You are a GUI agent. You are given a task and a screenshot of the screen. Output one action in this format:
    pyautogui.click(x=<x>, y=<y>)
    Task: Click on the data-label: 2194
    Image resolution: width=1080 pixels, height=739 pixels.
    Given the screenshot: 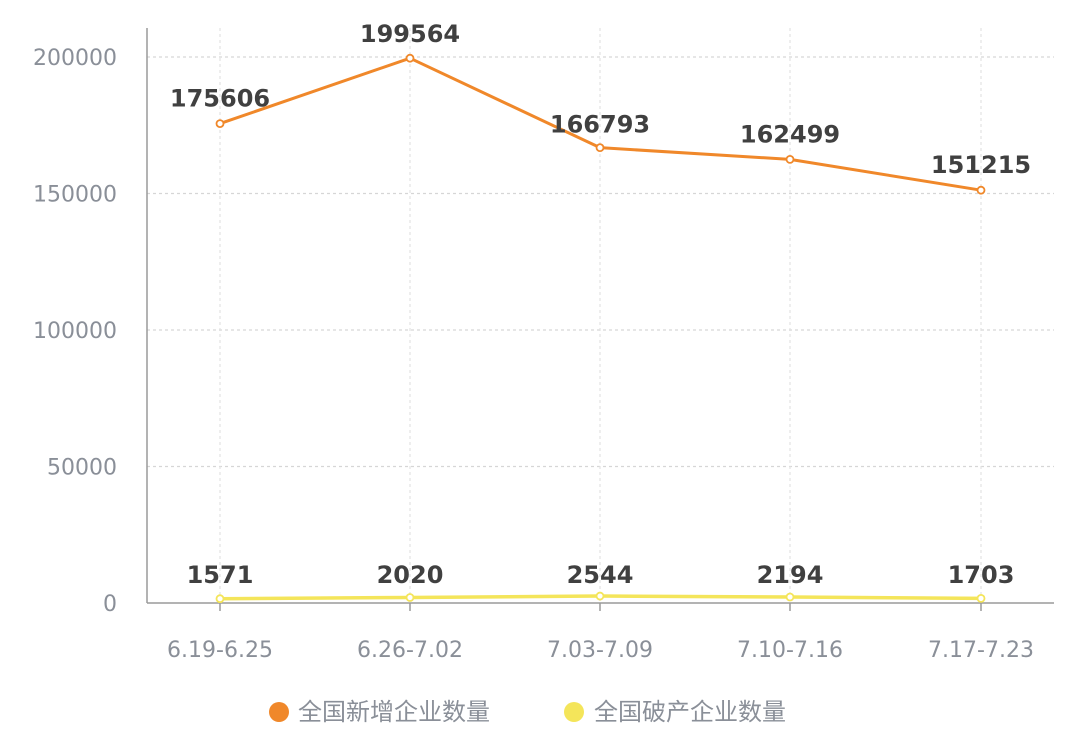 What is the action you would take?
    pyautogui.click(x=790, y=575)
    